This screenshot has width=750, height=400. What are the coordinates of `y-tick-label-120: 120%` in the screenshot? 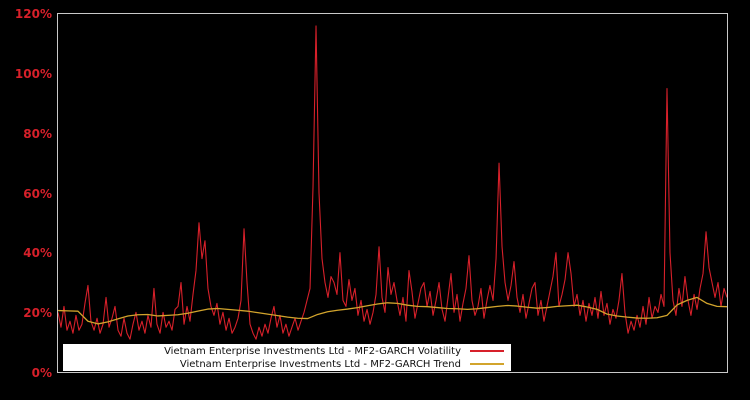 It's located at (33, 14).